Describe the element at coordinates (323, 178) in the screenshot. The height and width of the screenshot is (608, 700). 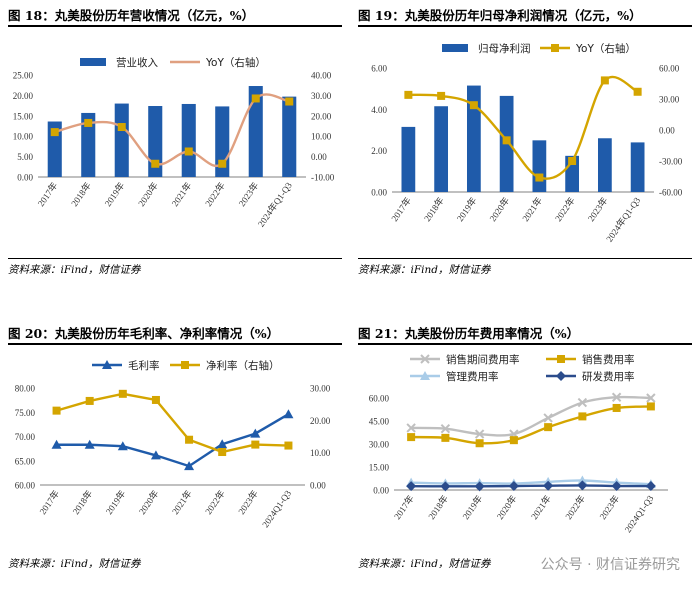
I see `y2-tick-label: -10.00` at that location.